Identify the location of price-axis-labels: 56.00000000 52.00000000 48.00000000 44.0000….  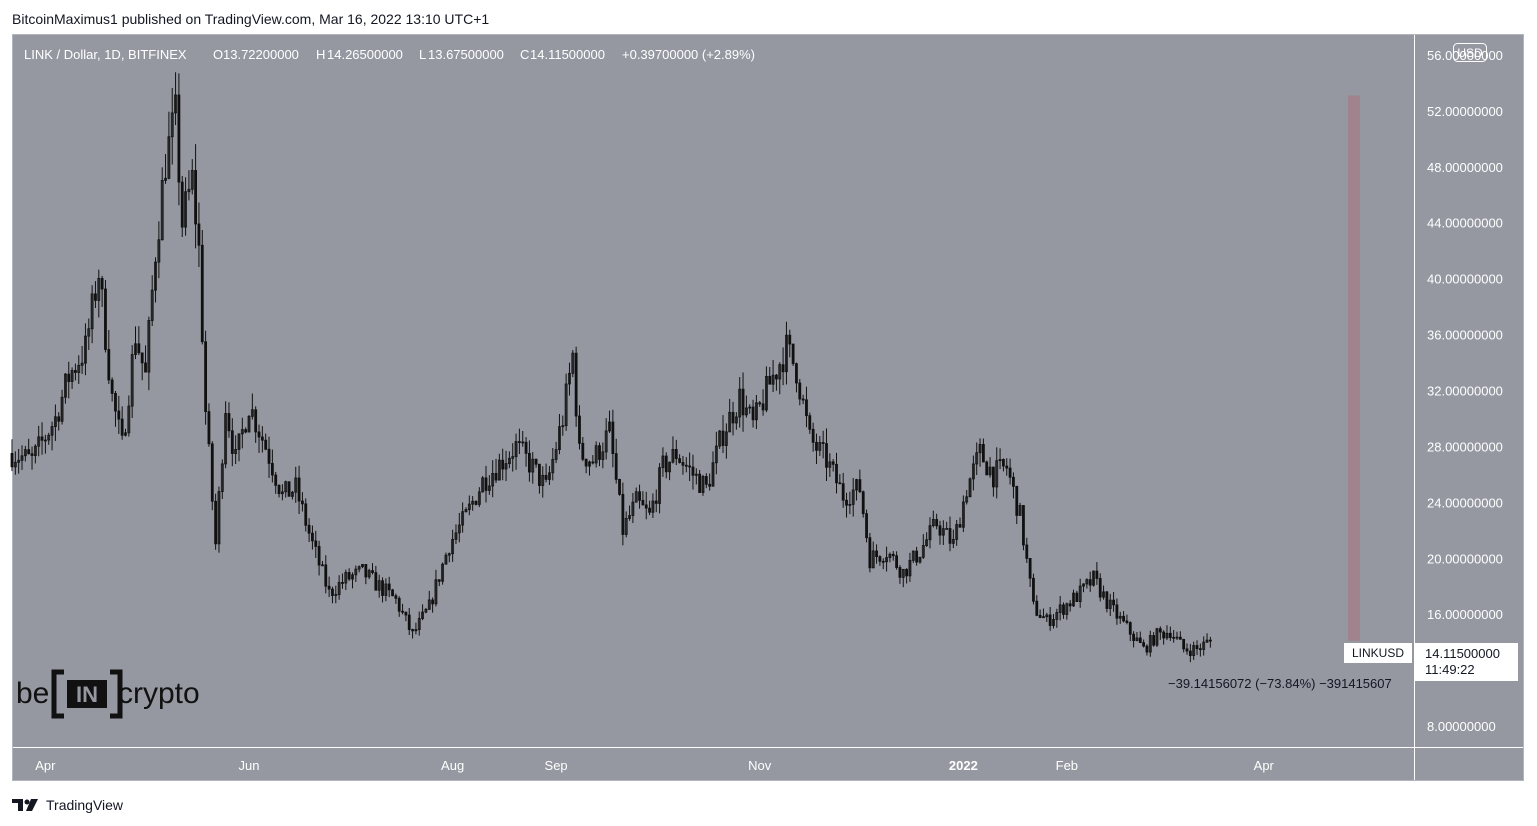
(1465, 391).